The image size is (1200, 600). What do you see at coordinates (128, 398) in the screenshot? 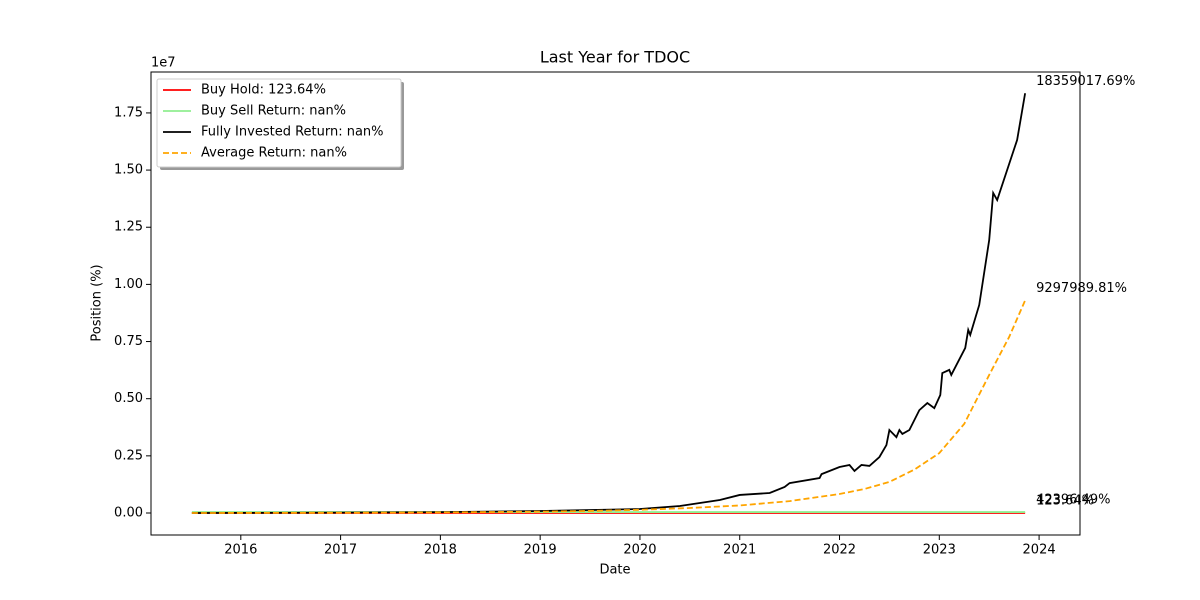
I see `y-tick-label: 0.50` at bounding box center [128, 398].